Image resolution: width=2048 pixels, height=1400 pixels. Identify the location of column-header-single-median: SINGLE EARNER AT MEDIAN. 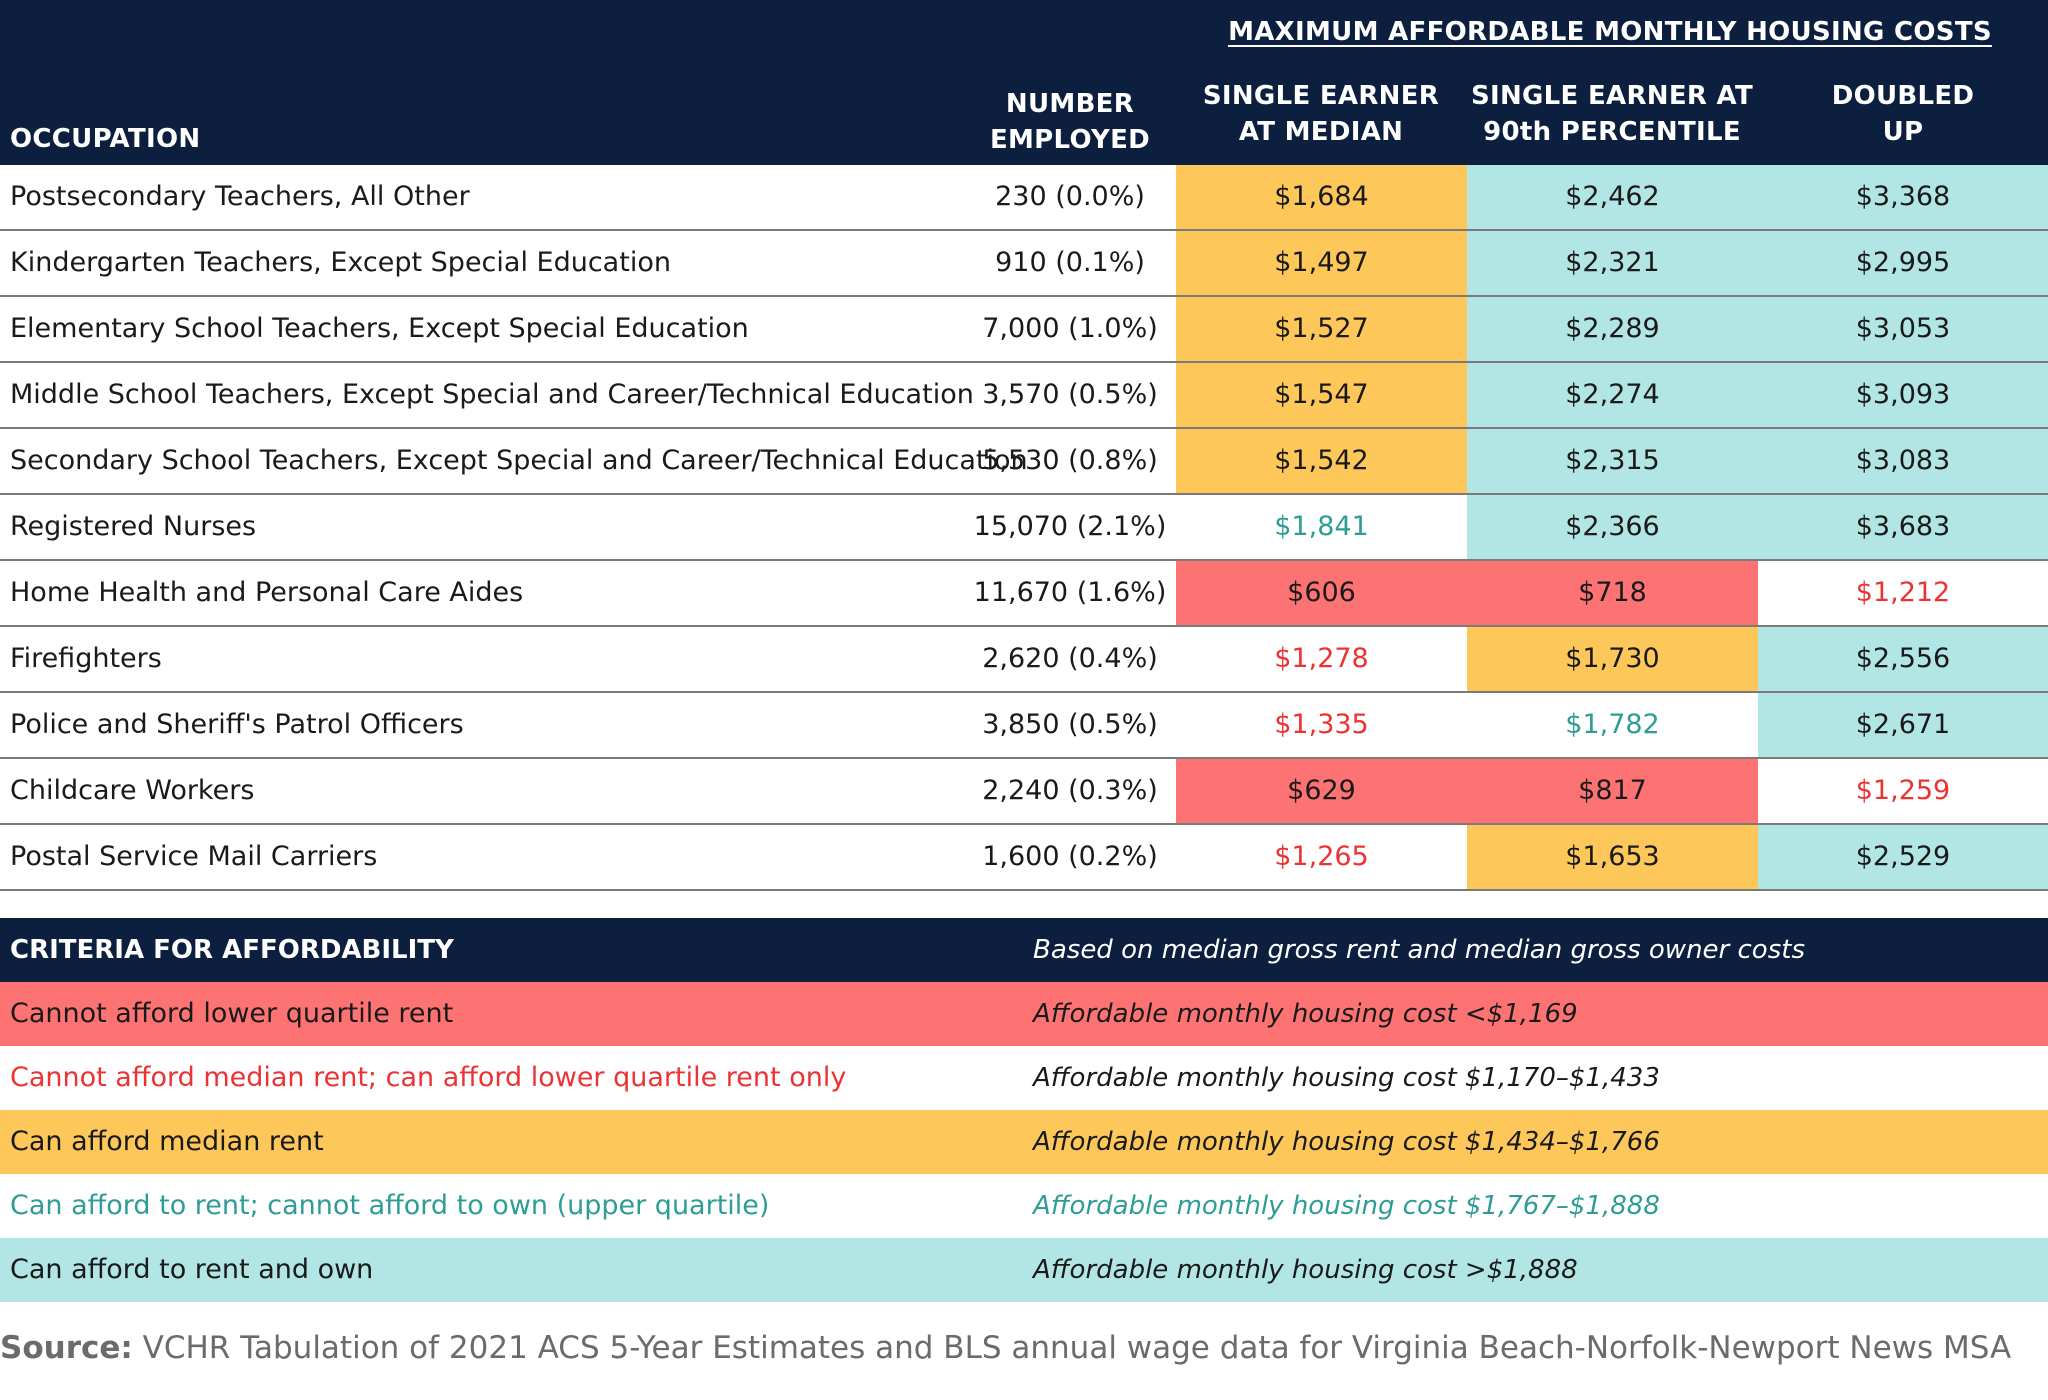
(1321, 114).